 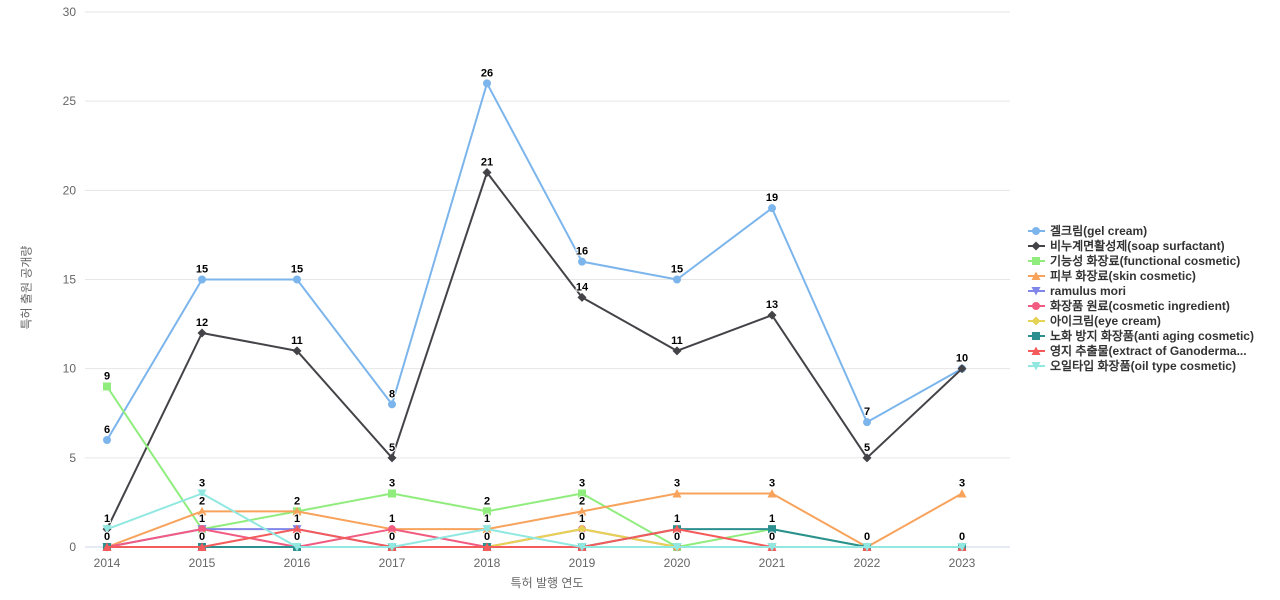 I want to click on triangle-legend-icon, so click(x=1036, y=275).